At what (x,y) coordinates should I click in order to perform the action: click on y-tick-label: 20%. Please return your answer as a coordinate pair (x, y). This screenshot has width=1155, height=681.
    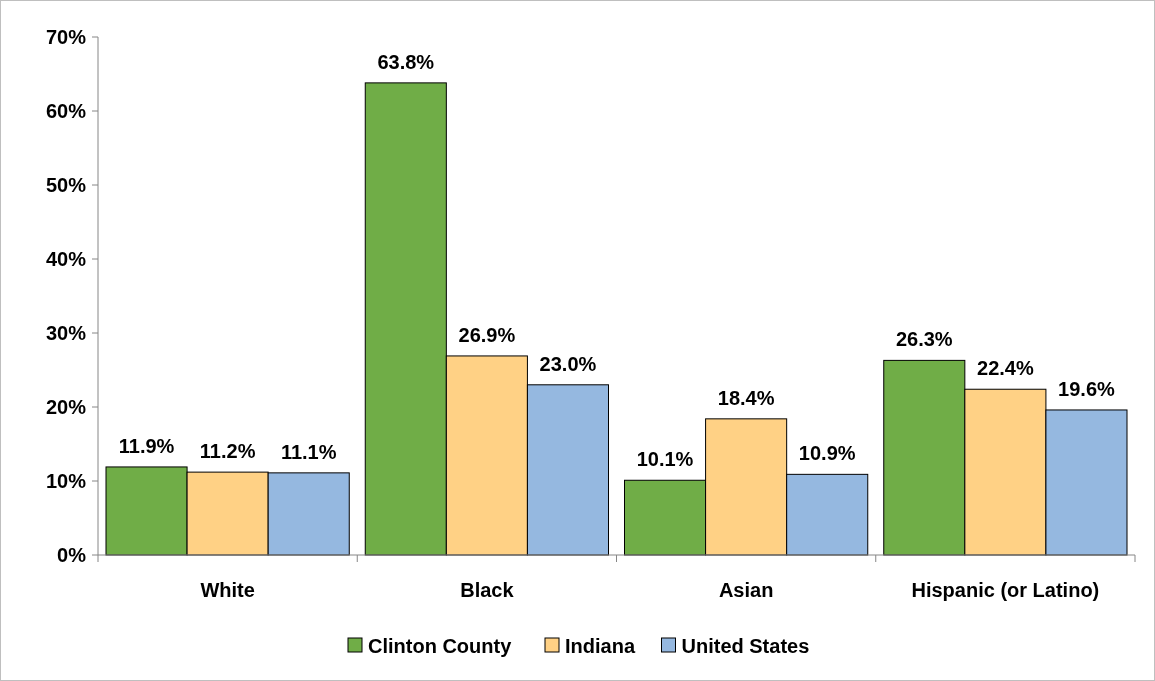
    Looking at the image, I should click on (66, 407).